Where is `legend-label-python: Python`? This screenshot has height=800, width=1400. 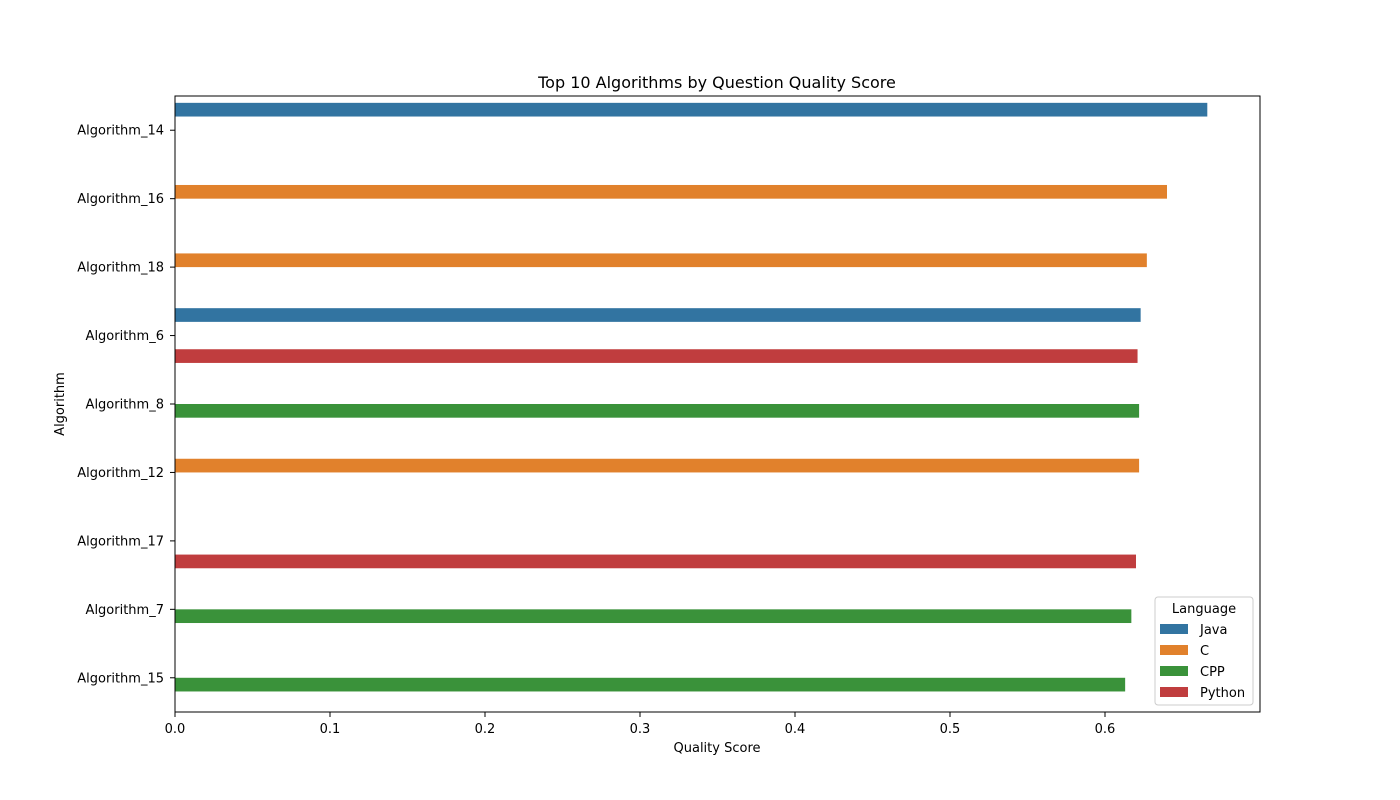 legend-label-python: Python is located at coordinates (1222, 693).